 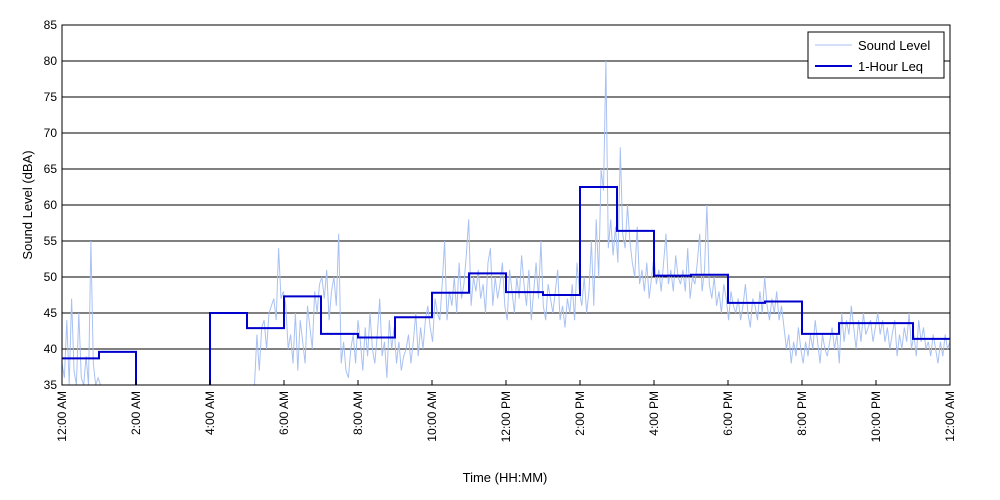 I want to click on y-axis-title: Sound Level (dBA), so click(x=27, y=204).